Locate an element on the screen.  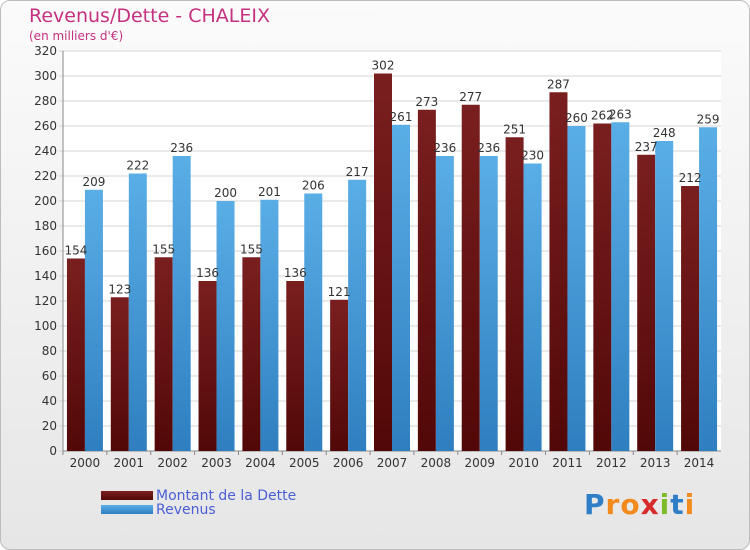
bar-revenue-2006 is located at coordinates (357, 315).